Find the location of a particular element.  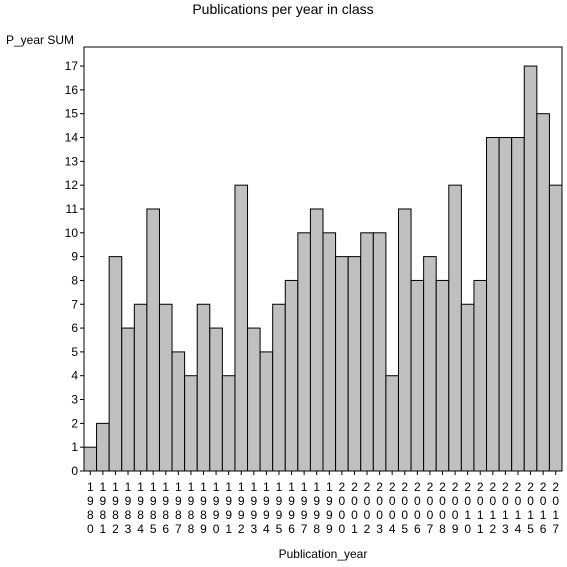

bar-1992 is located at coordinates (241, 328).